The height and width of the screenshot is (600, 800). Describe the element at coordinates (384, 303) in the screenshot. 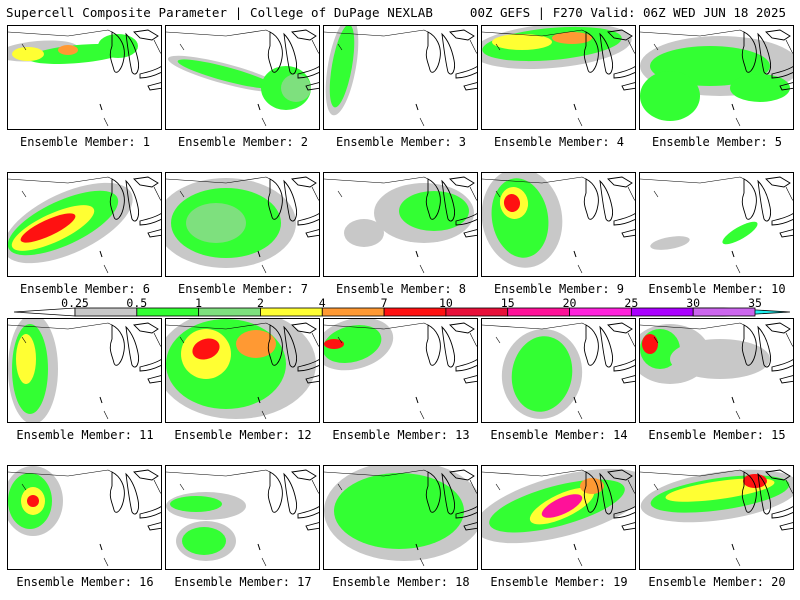

I see `legend-tick-label: 7` at that location.